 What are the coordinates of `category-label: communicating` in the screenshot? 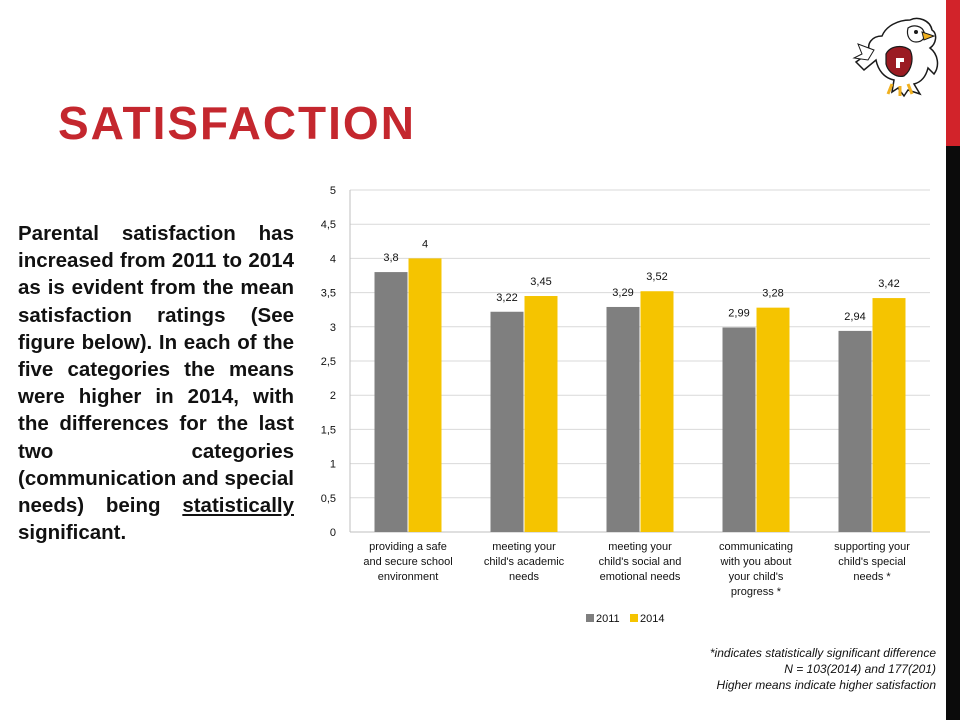 It's located at (756, 547).